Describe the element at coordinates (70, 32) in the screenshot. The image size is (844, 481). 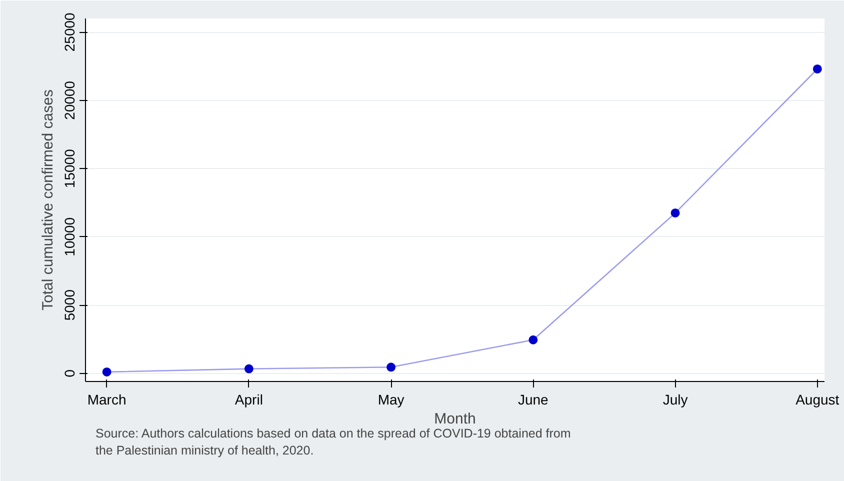
I see `y-tick-label: 25000` at that location.